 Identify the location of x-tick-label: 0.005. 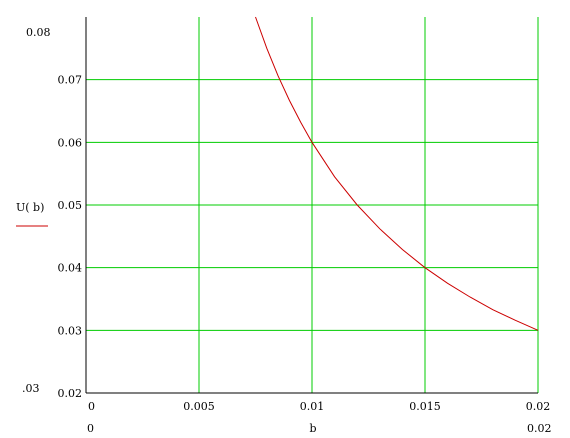
(199, 406).